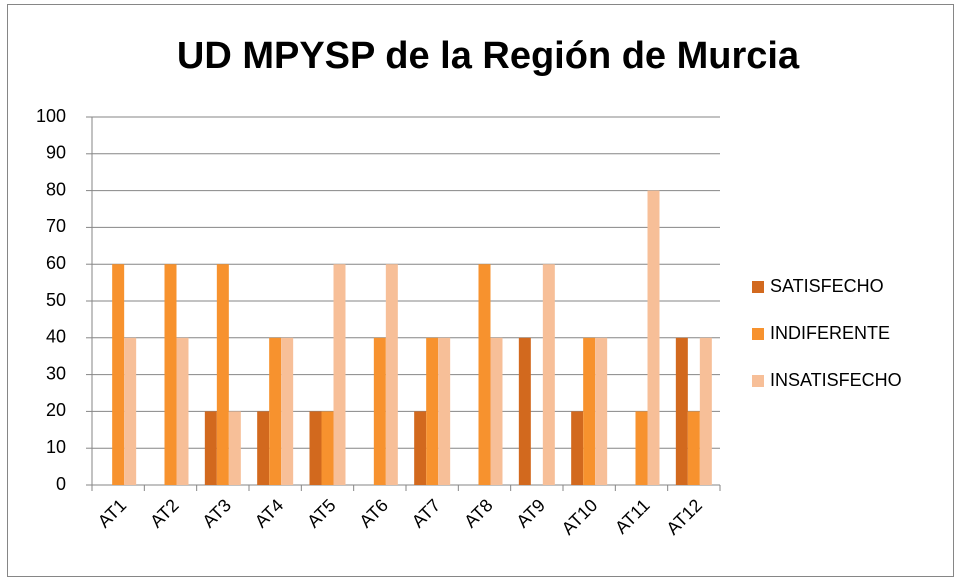  What do you see at coordinates (56, 263) in the screenshot?
I see `y-tick-label: 60` at bounding box center [56, 263].